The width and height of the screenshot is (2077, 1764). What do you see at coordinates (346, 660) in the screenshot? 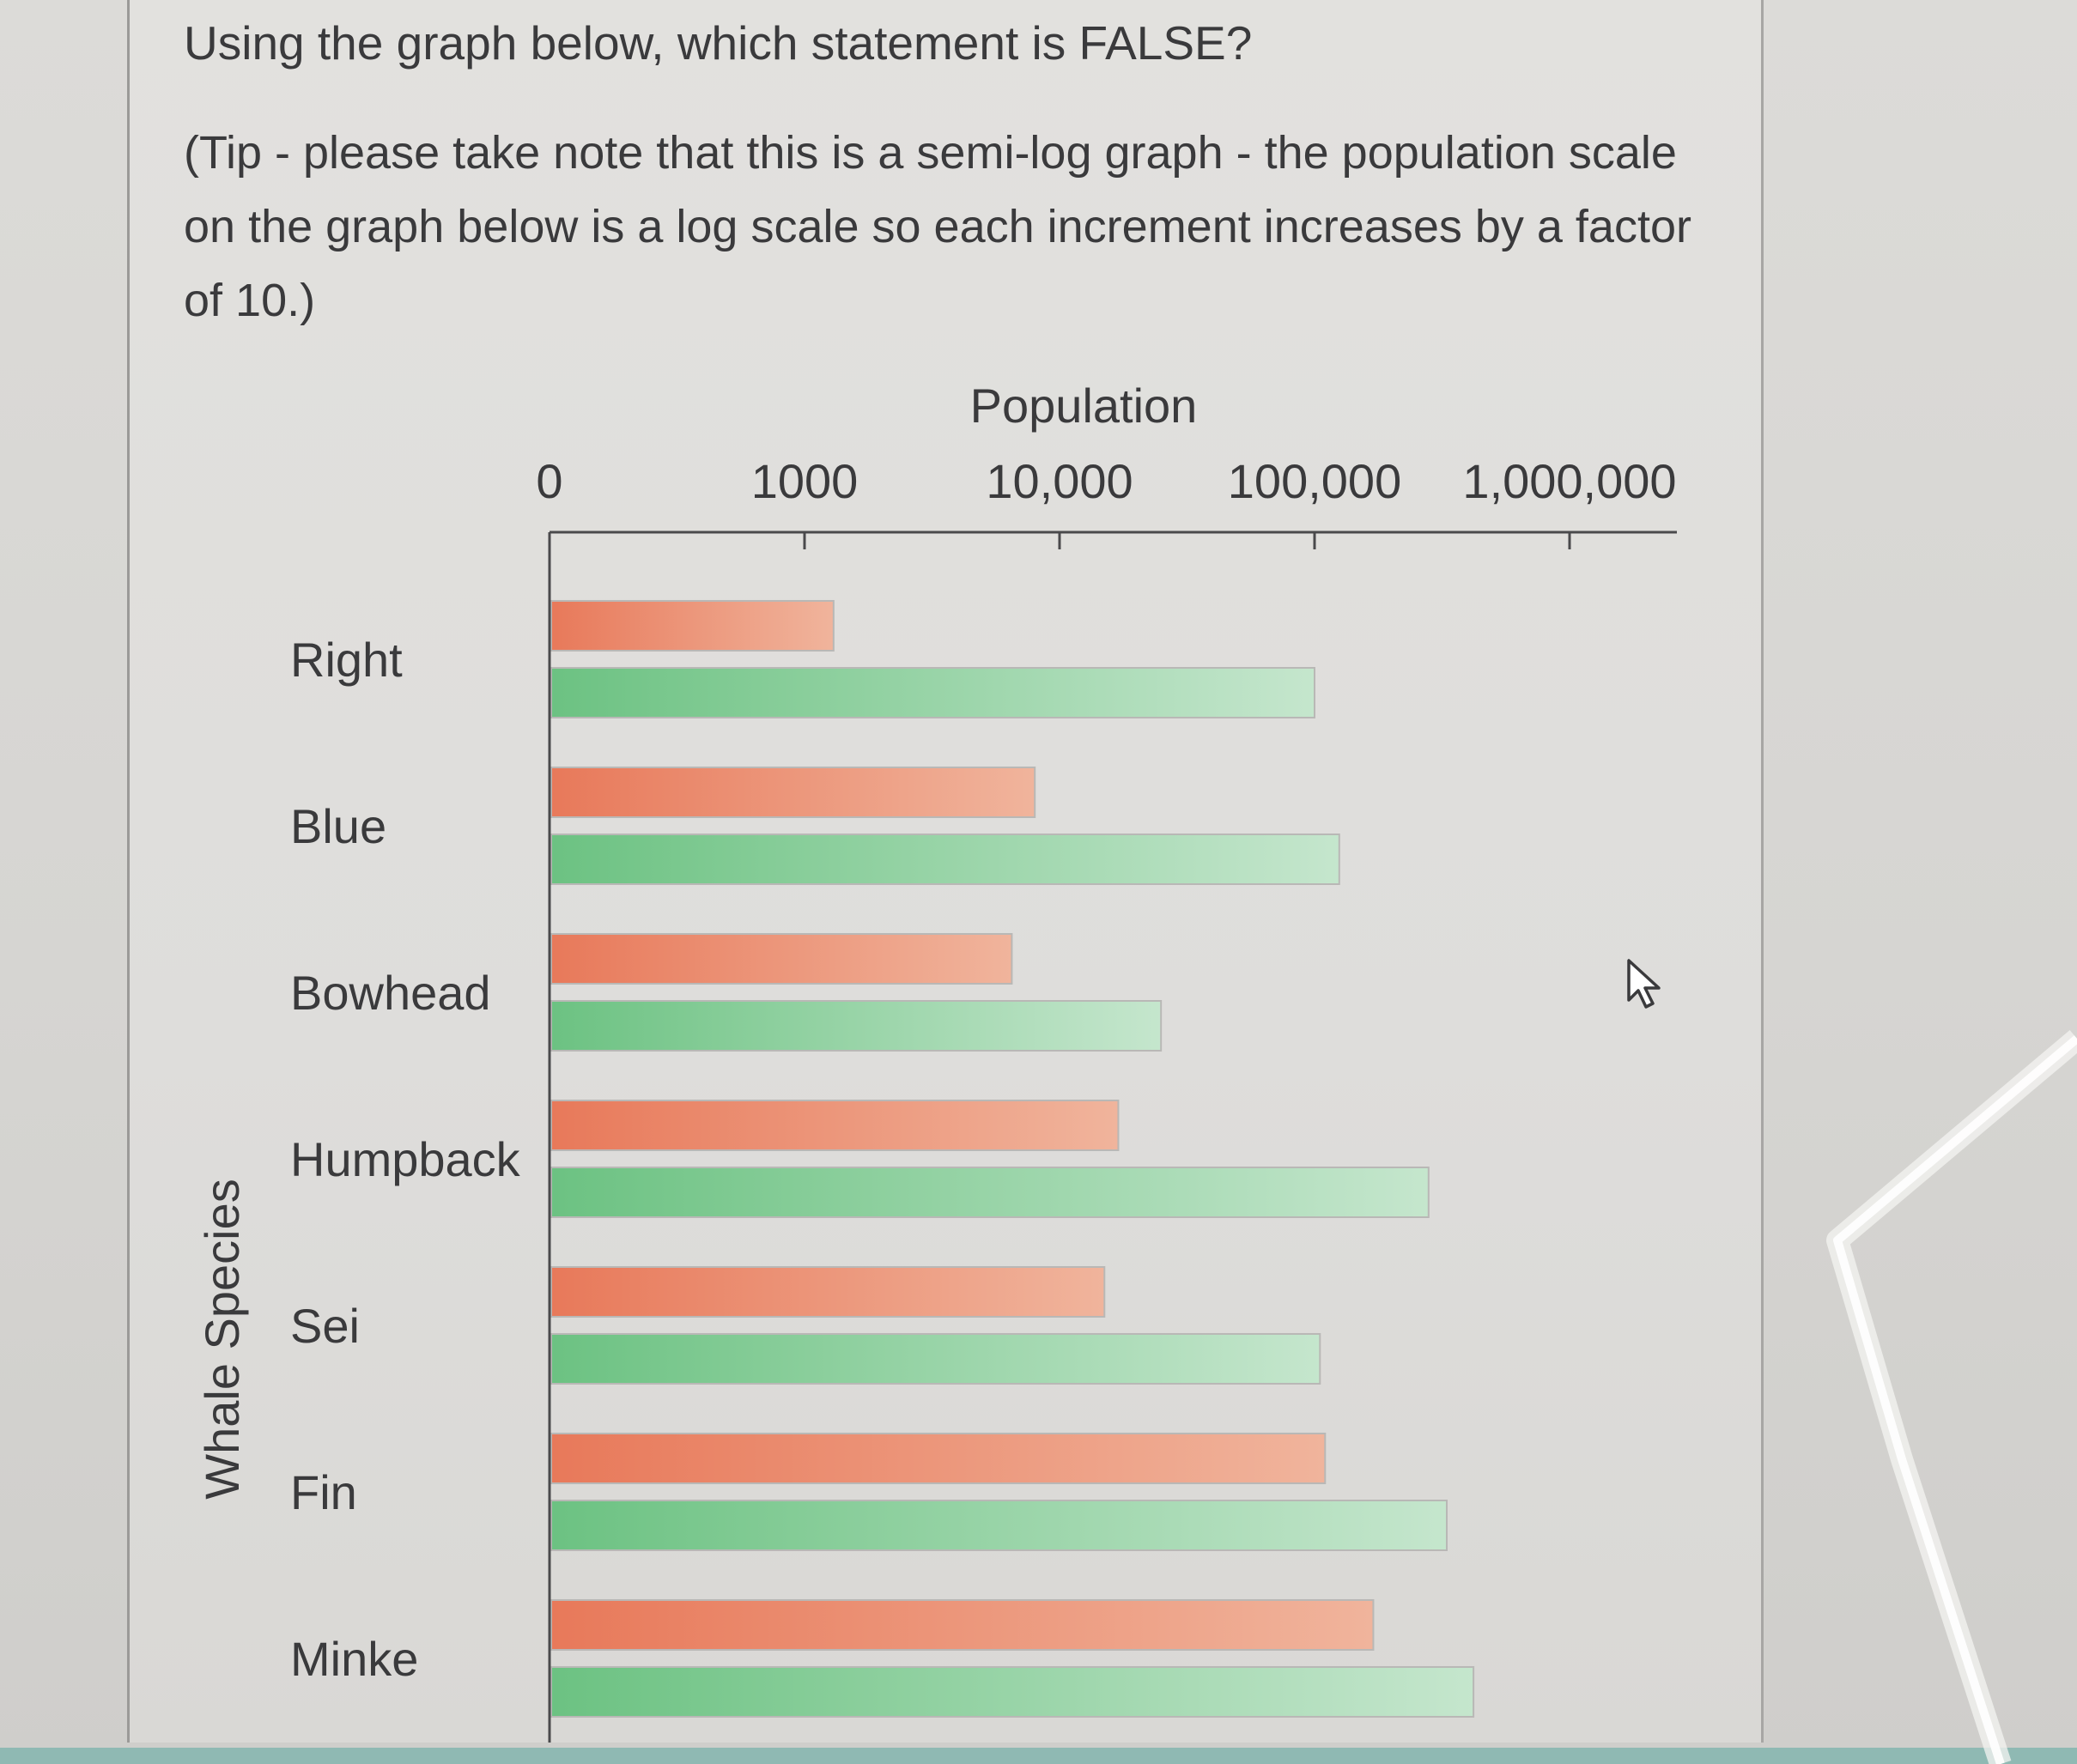
I see `category-label-right: Right` at bounding box center [346, 660].